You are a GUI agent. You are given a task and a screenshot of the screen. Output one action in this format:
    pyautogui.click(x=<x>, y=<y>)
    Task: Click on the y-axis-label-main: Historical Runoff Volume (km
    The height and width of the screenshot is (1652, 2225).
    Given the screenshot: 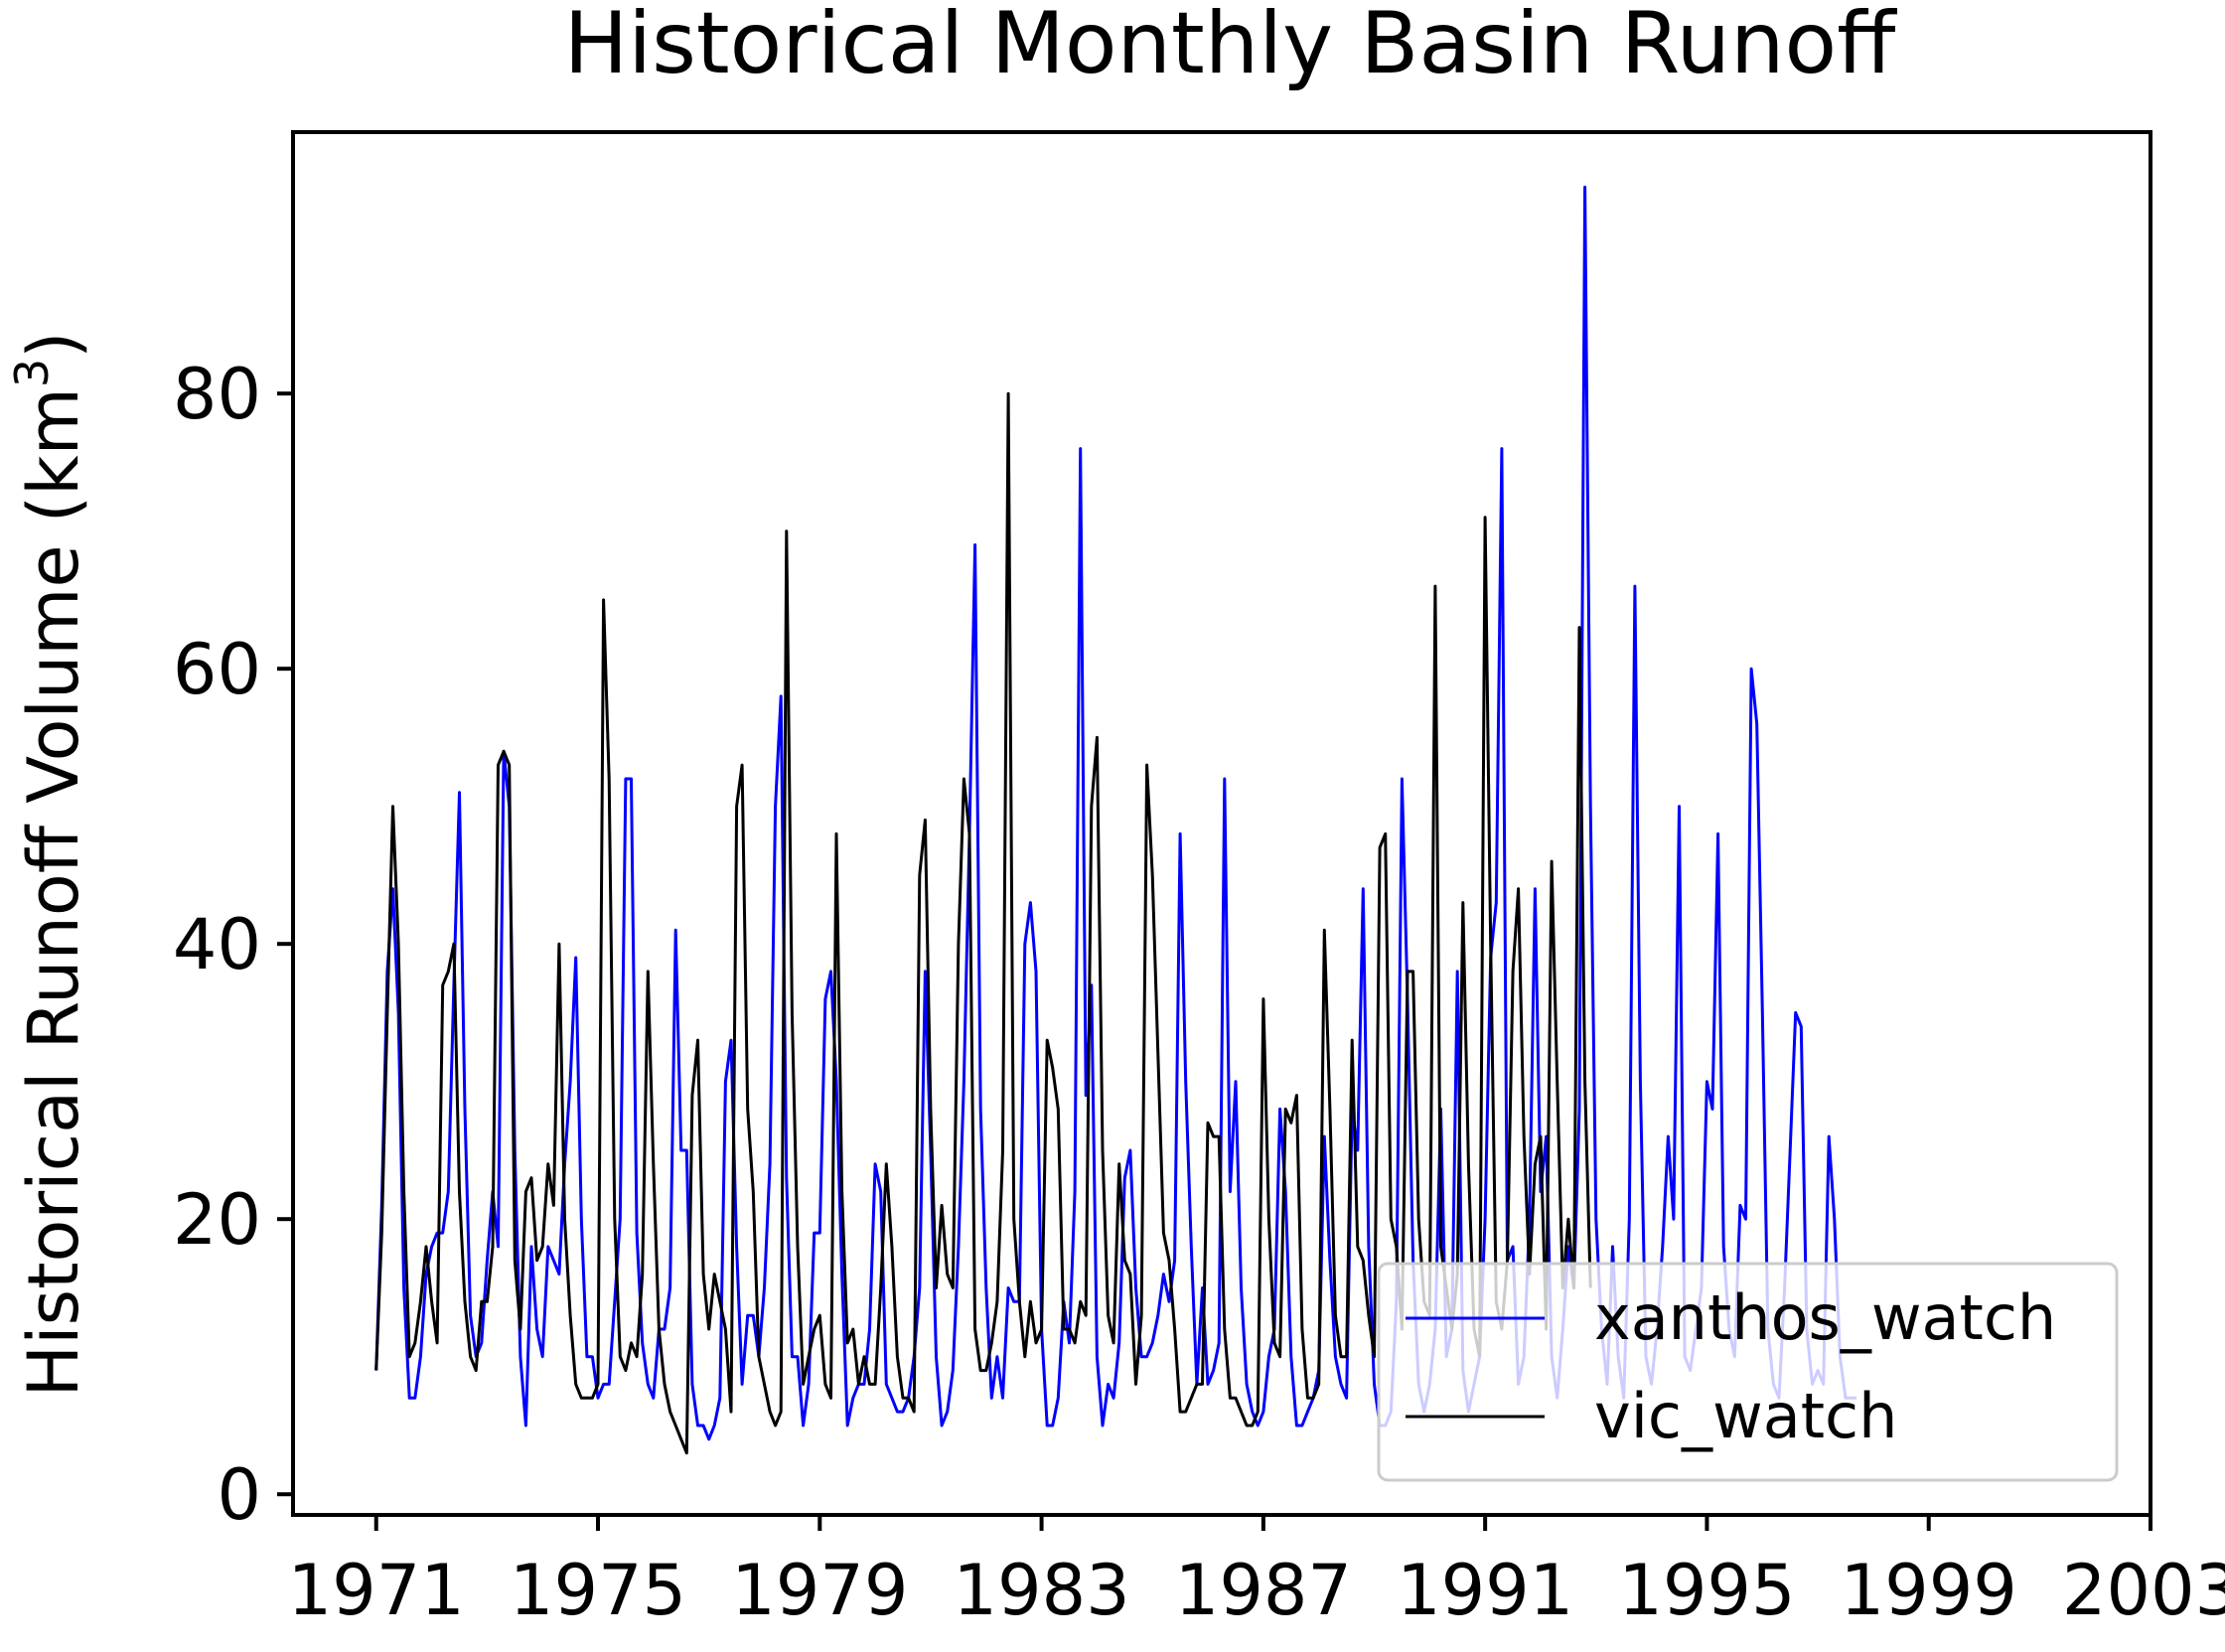 What is the action you would take?
    pyautogui.click(x=53, y=892)
    